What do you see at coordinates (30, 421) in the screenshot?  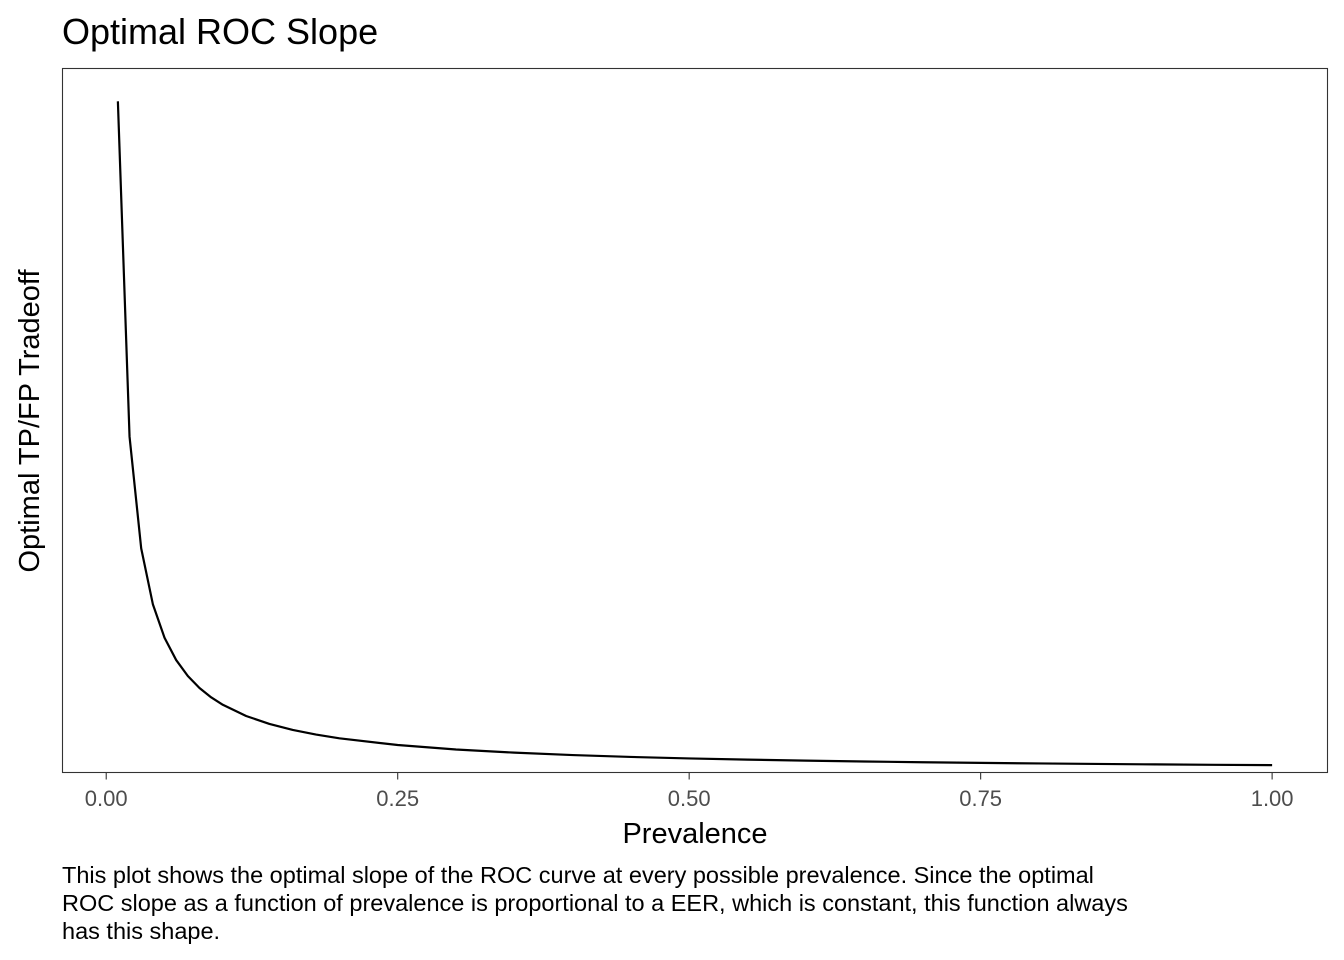 I see `y-axis-title: Optimal TP/FP Tradeoff` at bounding box center [30, 421].